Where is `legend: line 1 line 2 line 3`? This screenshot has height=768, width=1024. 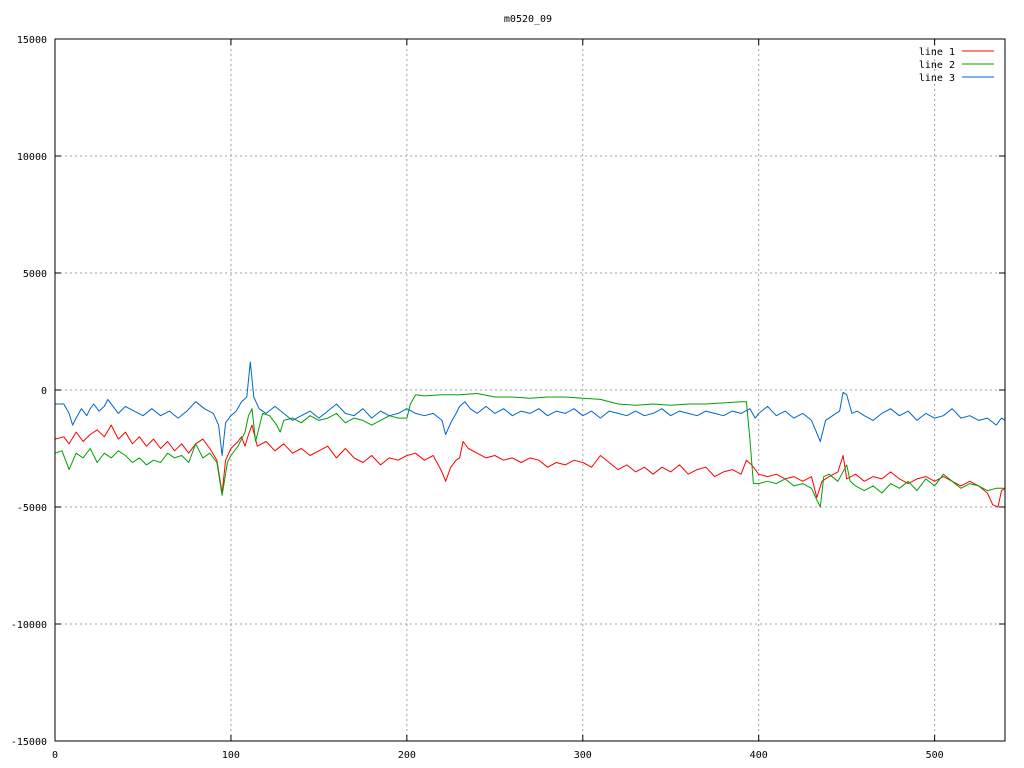 legend: line 1 line 2 line 3 is located at coordinates (956, 65).